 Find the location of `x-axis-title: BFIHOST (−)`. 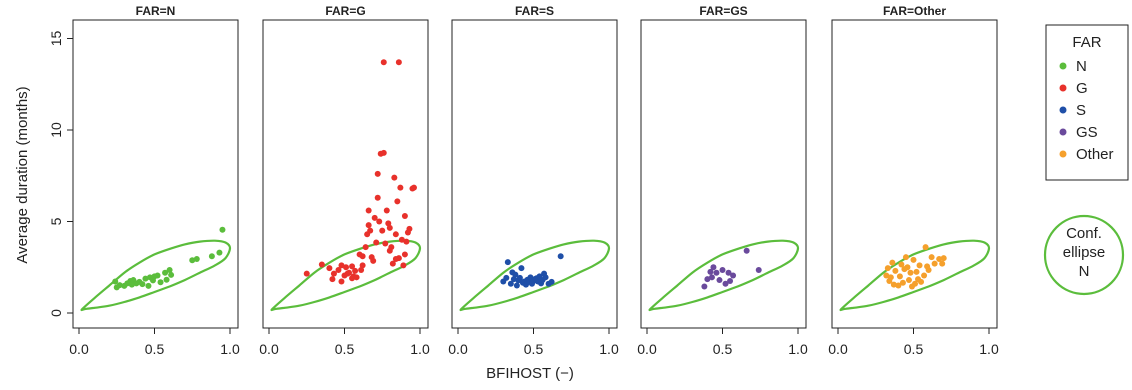

x-axis-title: BFIHOST (−) is located at coordinates (530, 373).